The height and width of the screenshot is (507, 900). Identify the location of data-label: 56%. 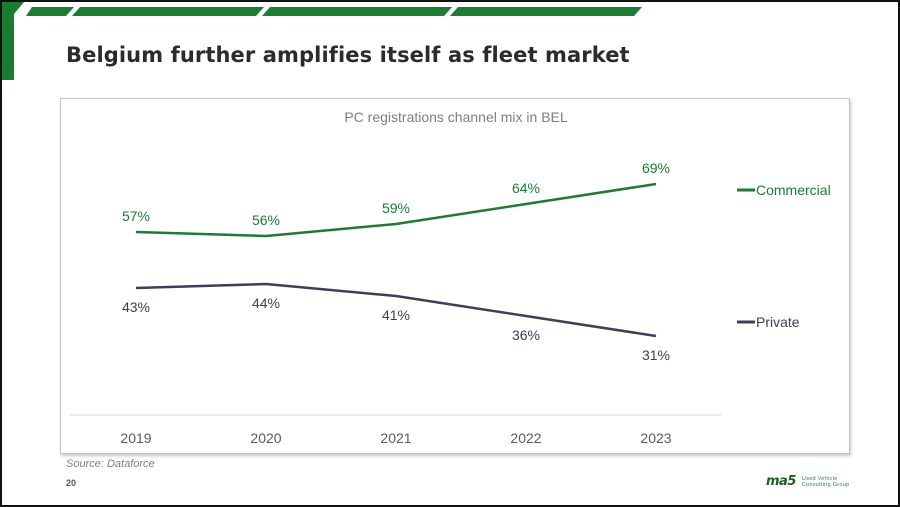
(266, 220).